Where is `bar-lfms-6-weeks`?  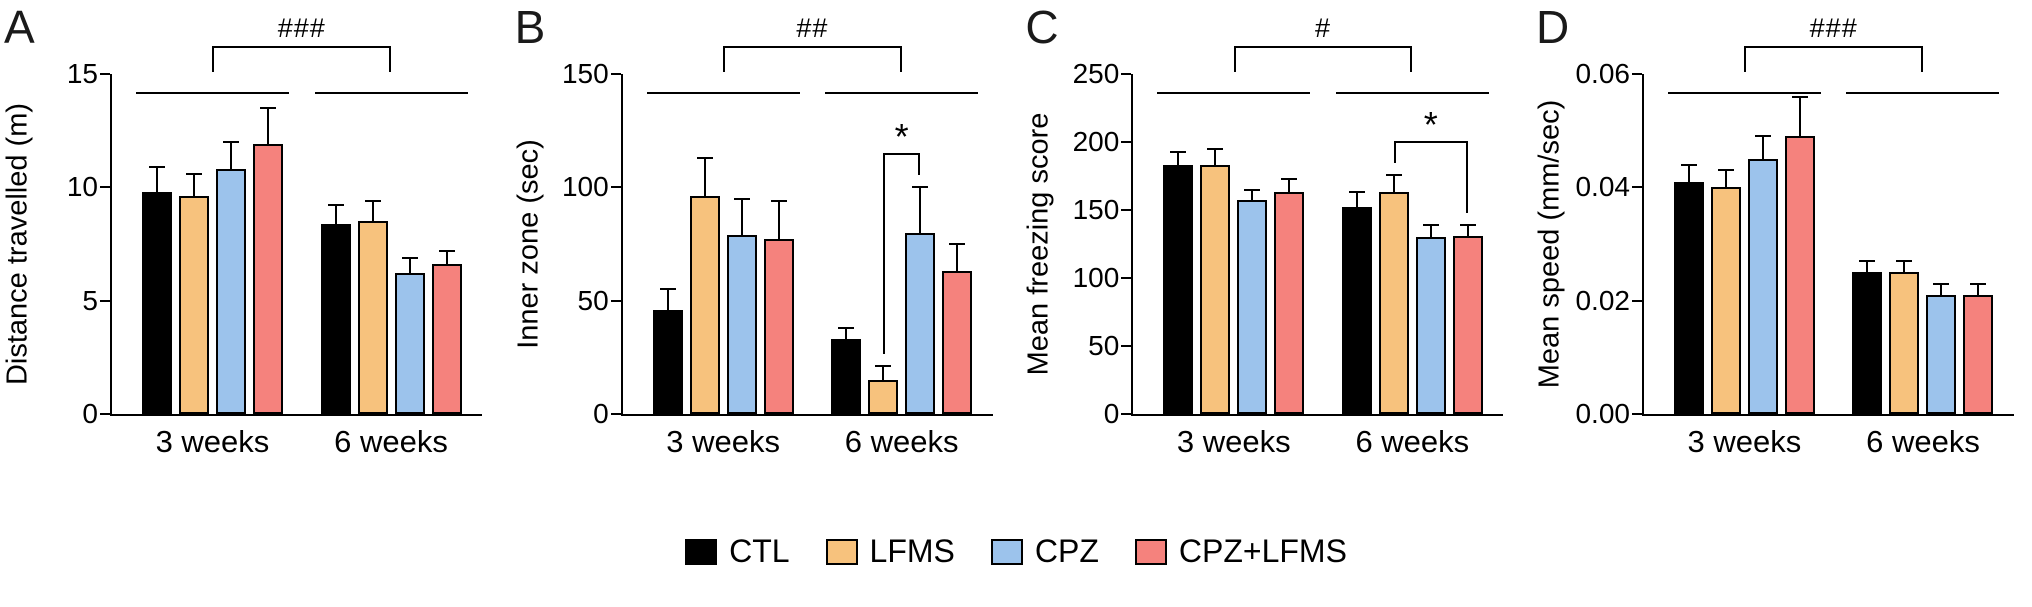
bar-lfms-6-weeks is located at coordinates (1393, 303).